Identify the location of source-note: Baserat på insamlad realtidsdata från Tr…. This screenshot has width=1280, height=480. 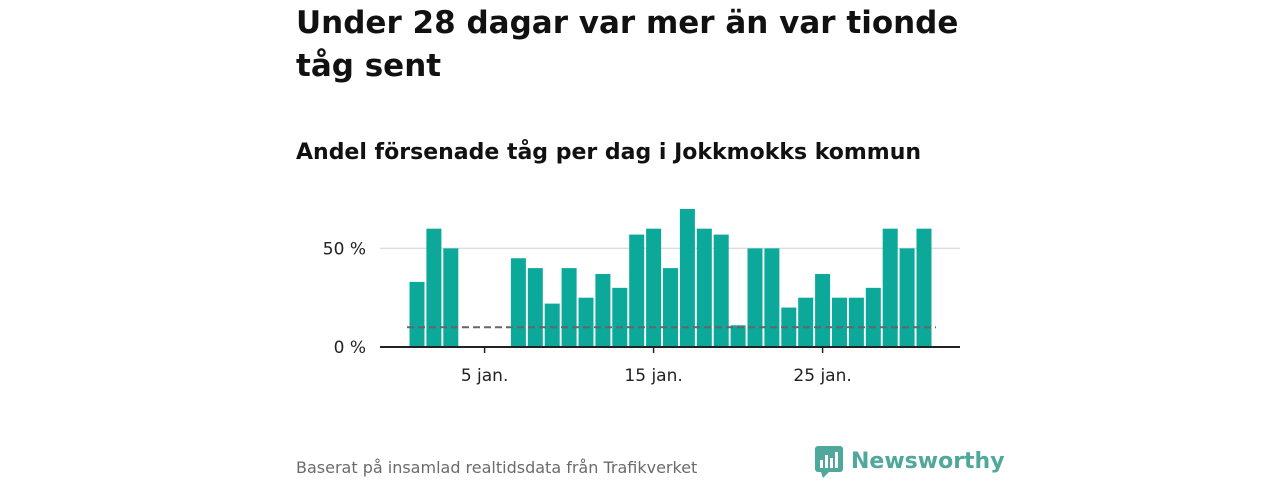
(497, 467).